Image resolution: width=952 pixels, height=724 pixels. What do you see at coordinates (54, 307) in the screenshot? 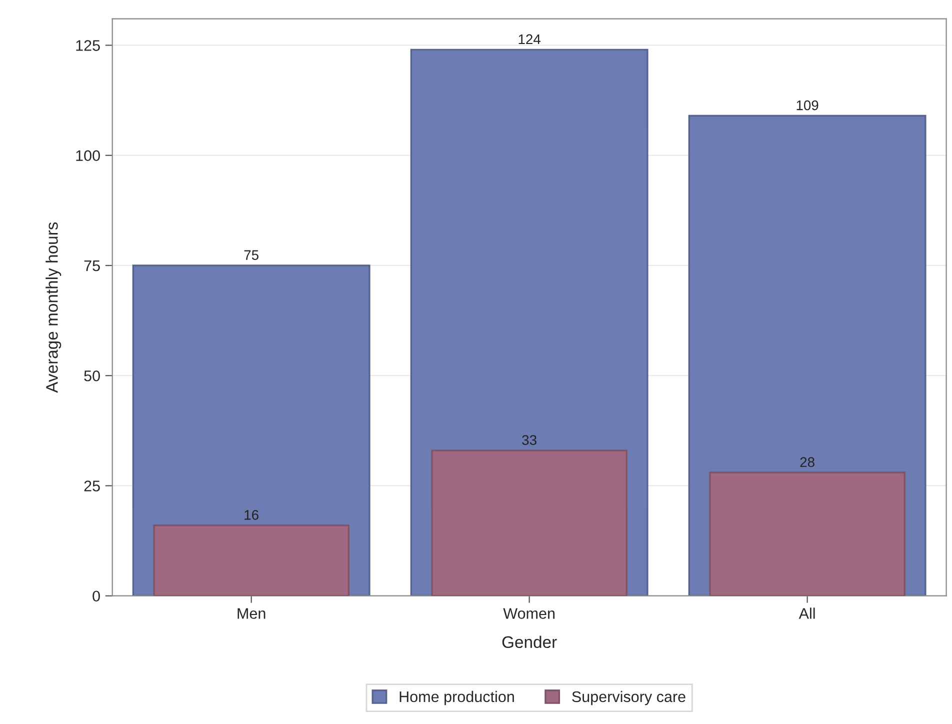
I see `y-axis-title: Average monthly hours` at bounding box center [54, 307].